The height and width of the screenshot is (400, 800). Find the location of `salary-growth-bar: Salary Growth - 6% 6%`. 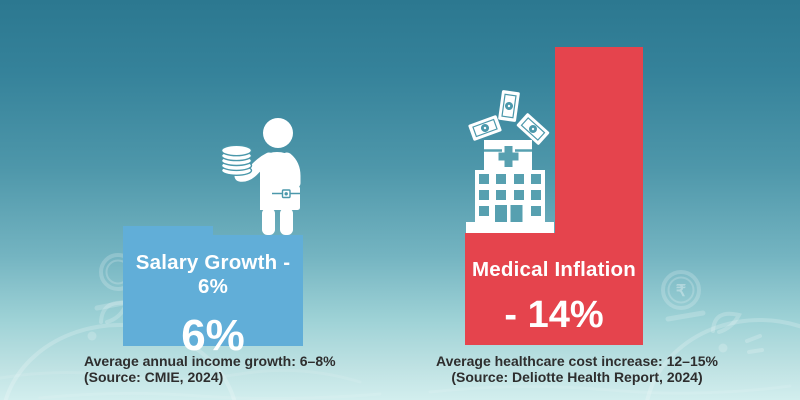

salary-growth-bar: Salary Growth - 6% 6% is located at coordinates (213, 293).